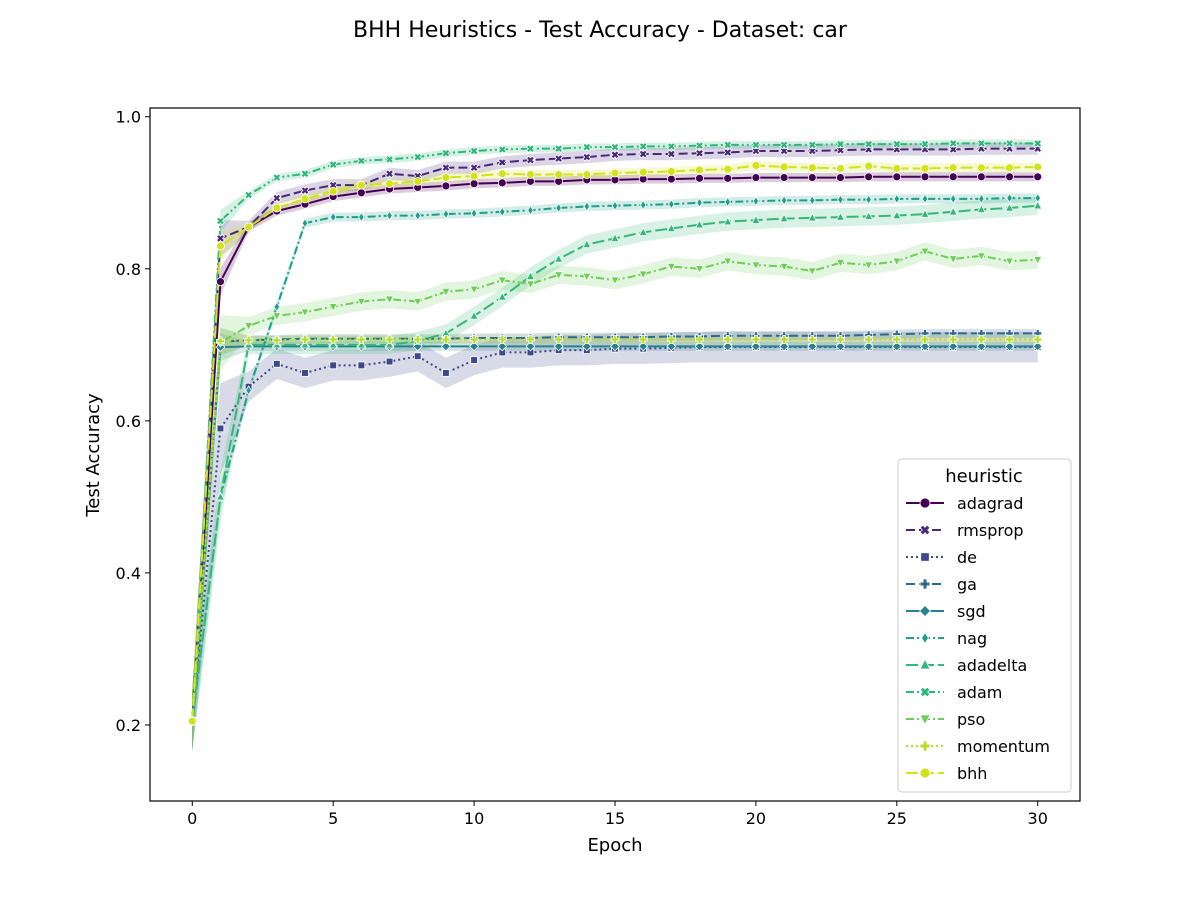  I want to click on y-axis-label: Test Accuracy, so click(93, 455).